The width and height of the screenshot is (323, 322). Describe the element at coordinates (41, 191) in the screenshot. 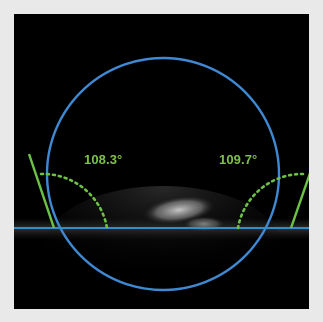

I see `left-tangent-line` at that location.